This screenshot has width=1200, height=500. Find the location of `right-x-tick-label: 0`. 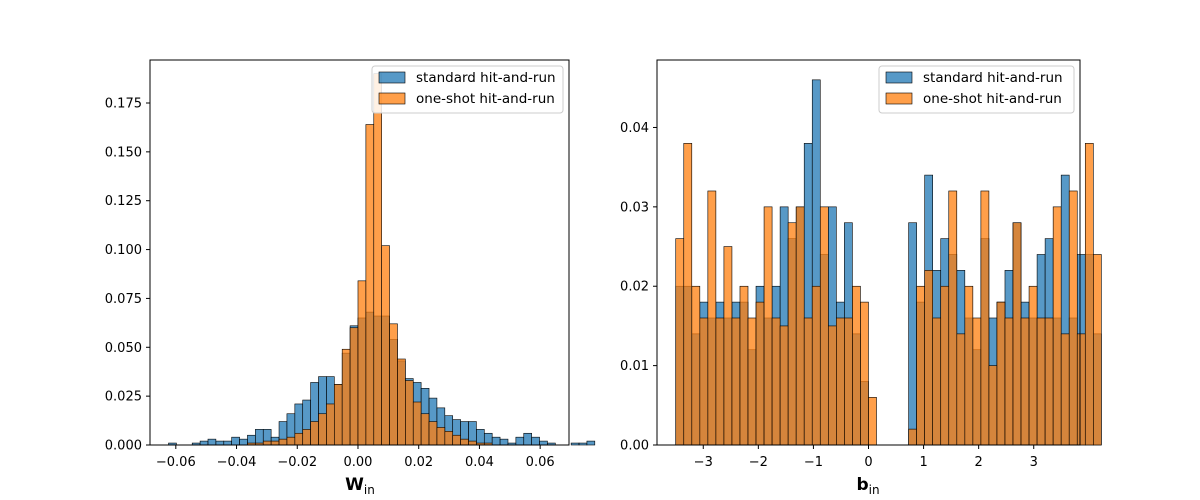

right-x-tick-label: 0 is located at coordinates (868, 462).